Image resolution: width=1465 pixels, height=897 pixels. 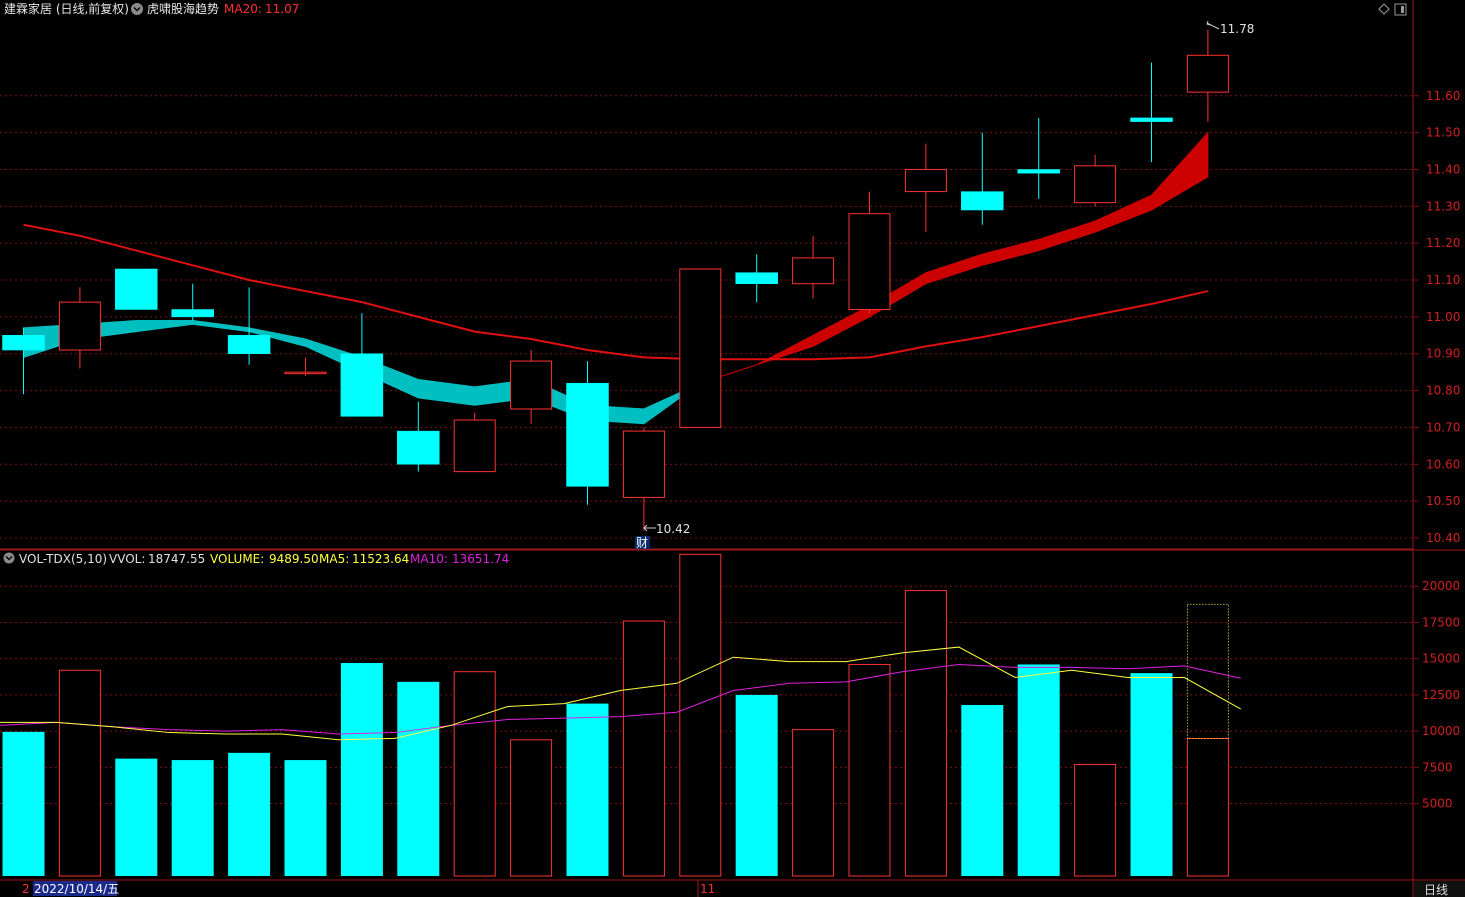 I want to click on price-tick-label: 10.70, so click(x=1443, y=427).